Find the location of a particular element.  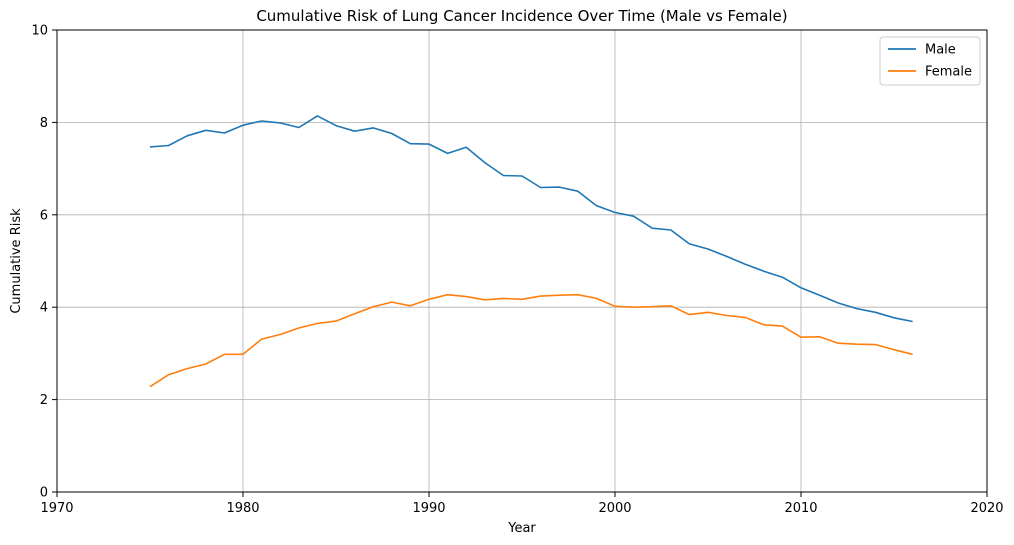

x-tick-label: 2010 is located at coordinates (800, 508).